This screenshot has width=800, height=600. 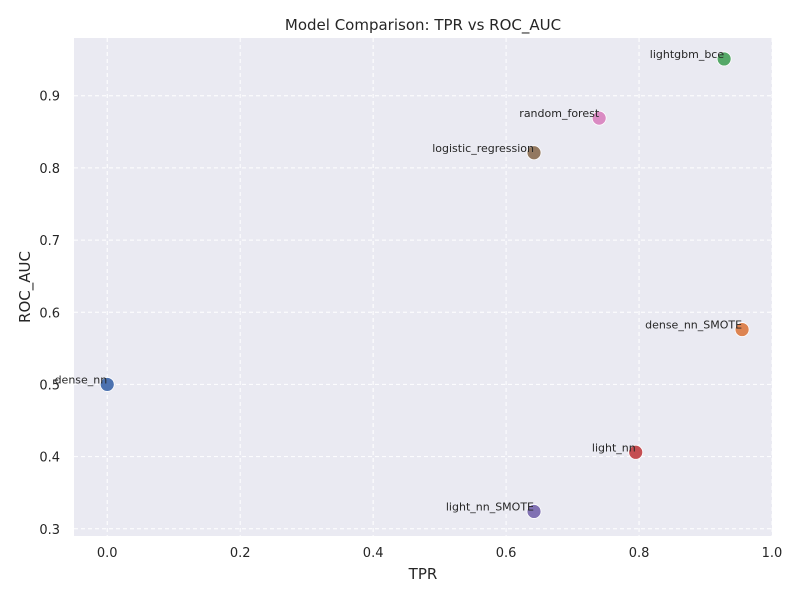 I want to click on y-axis-label: ROC_AUC, so click(x=25, y=287).